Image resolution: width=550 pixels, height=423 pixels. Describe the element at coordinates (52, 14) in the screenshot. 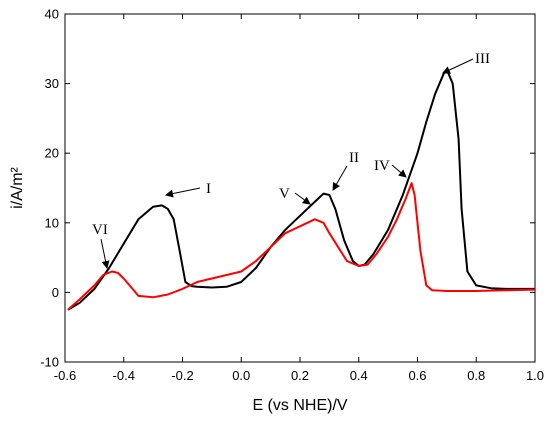

I see `y-tick-label: 40` at that location.